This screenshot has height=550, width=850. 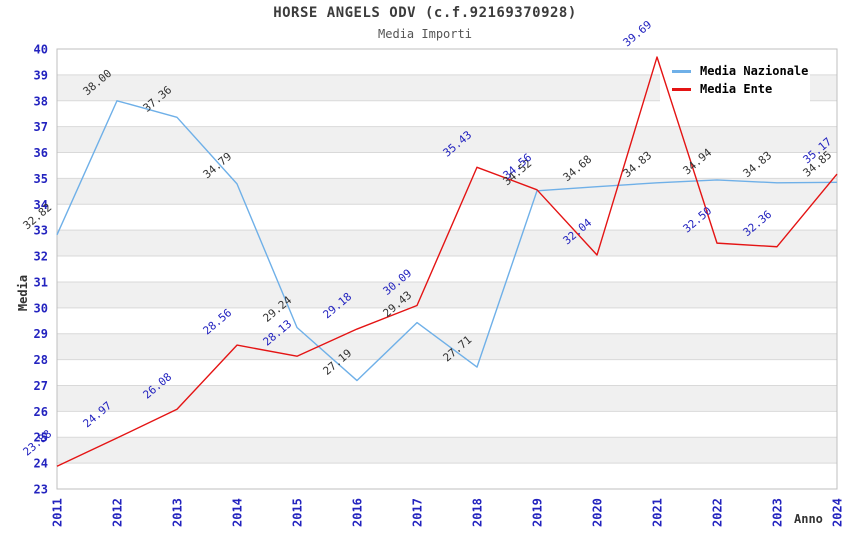 What do you see at coordinates (41, 75) in the screenshot?
I see `y-tick-label: 39` at bounding box center [41, 75].